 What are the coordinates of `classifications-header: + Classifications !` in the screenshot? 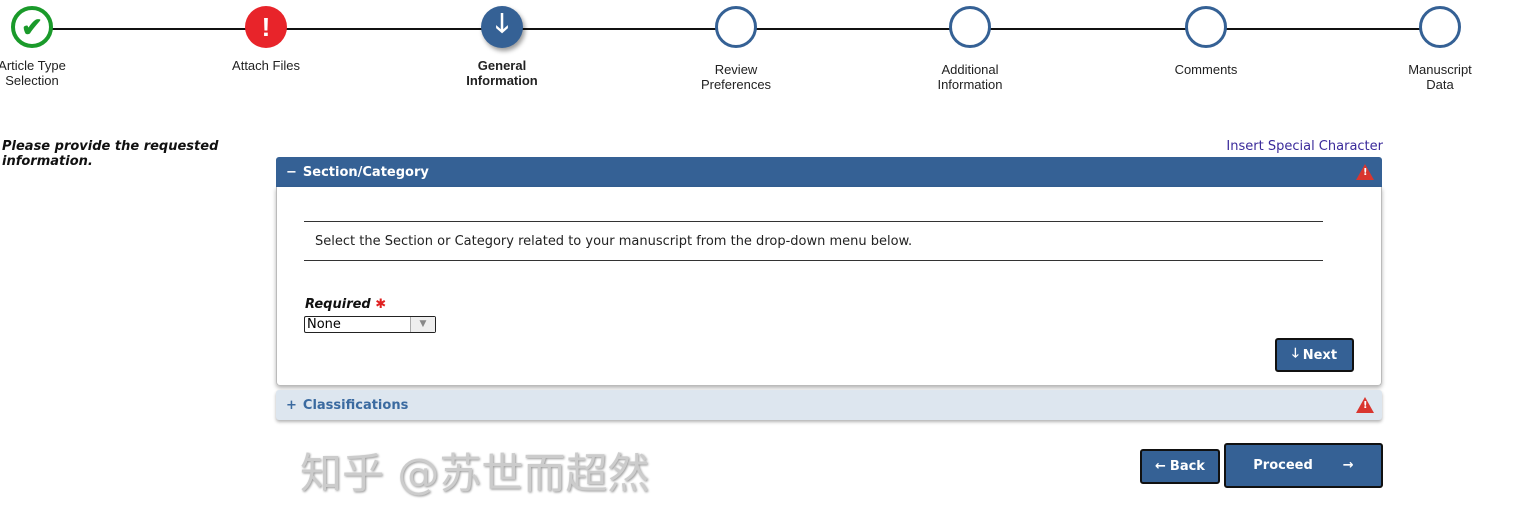 It's located at (829, 405).